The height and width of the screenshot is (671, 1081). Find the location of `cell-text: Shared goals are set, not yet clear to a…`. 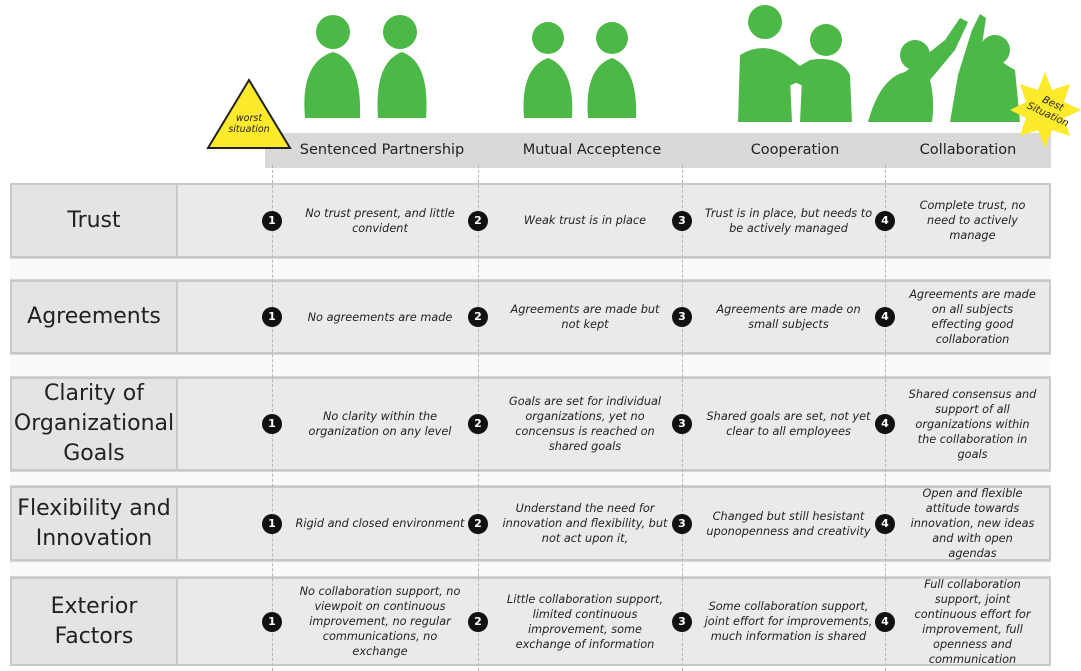

cell-text: Shared goals are set, not yet clear to a… is located at coordinates (788, 424).